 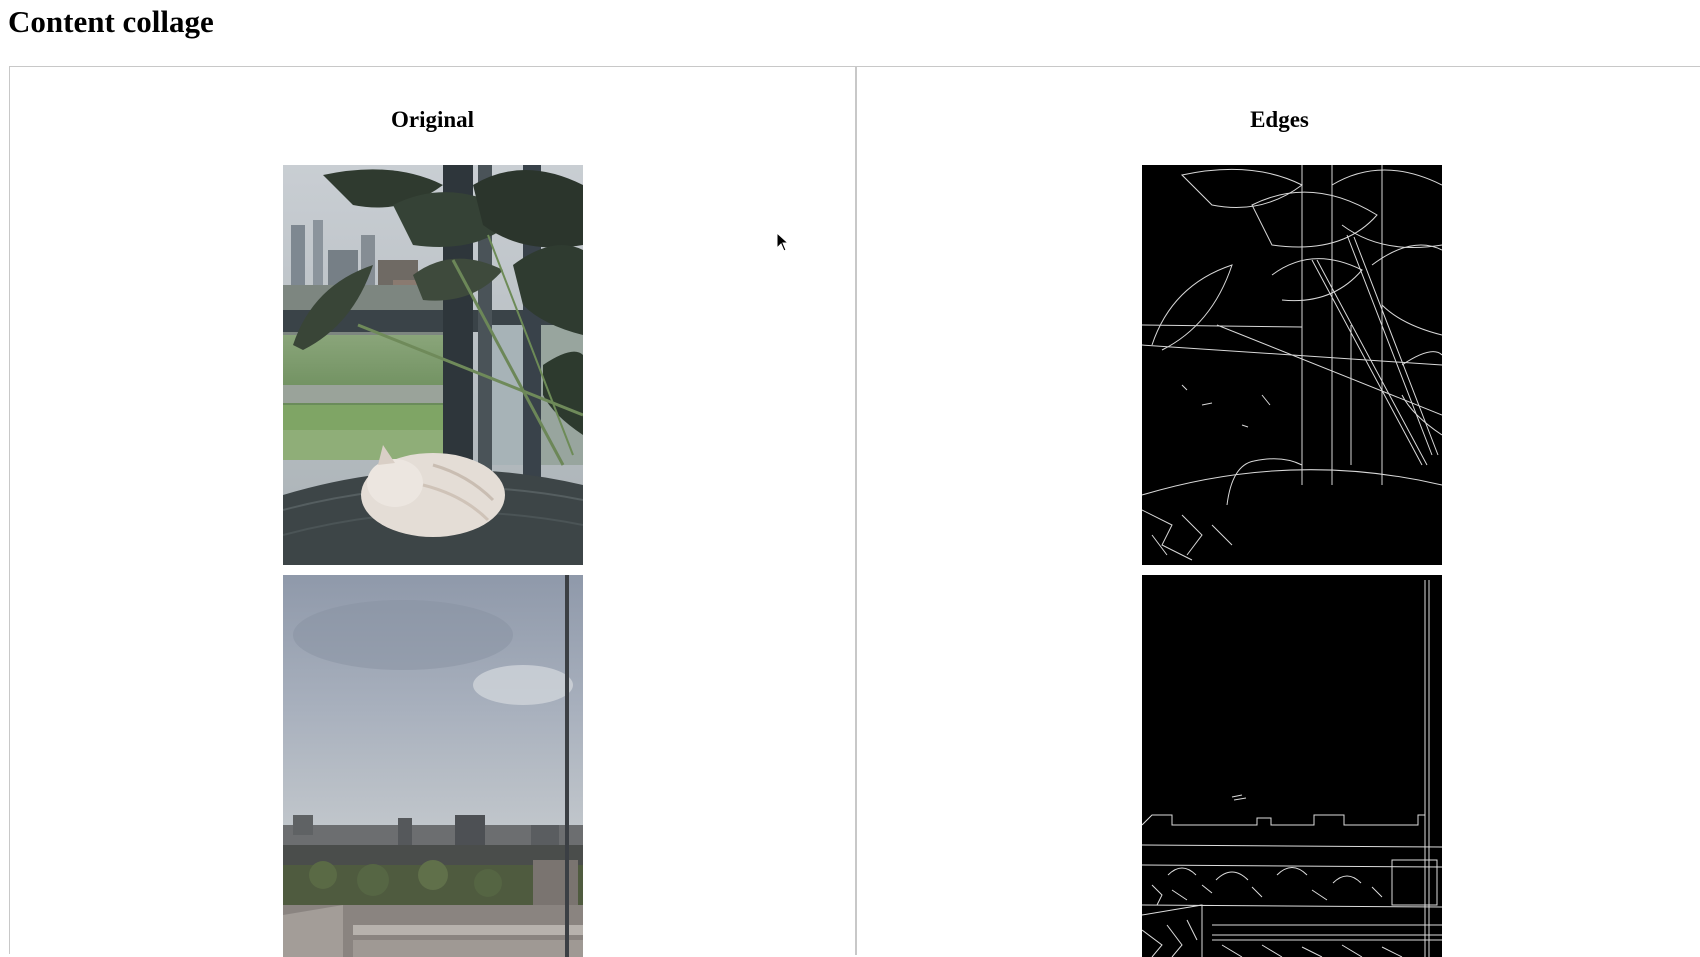 I want to click on mouse-pointer-icon, so click(x=783, y=241).